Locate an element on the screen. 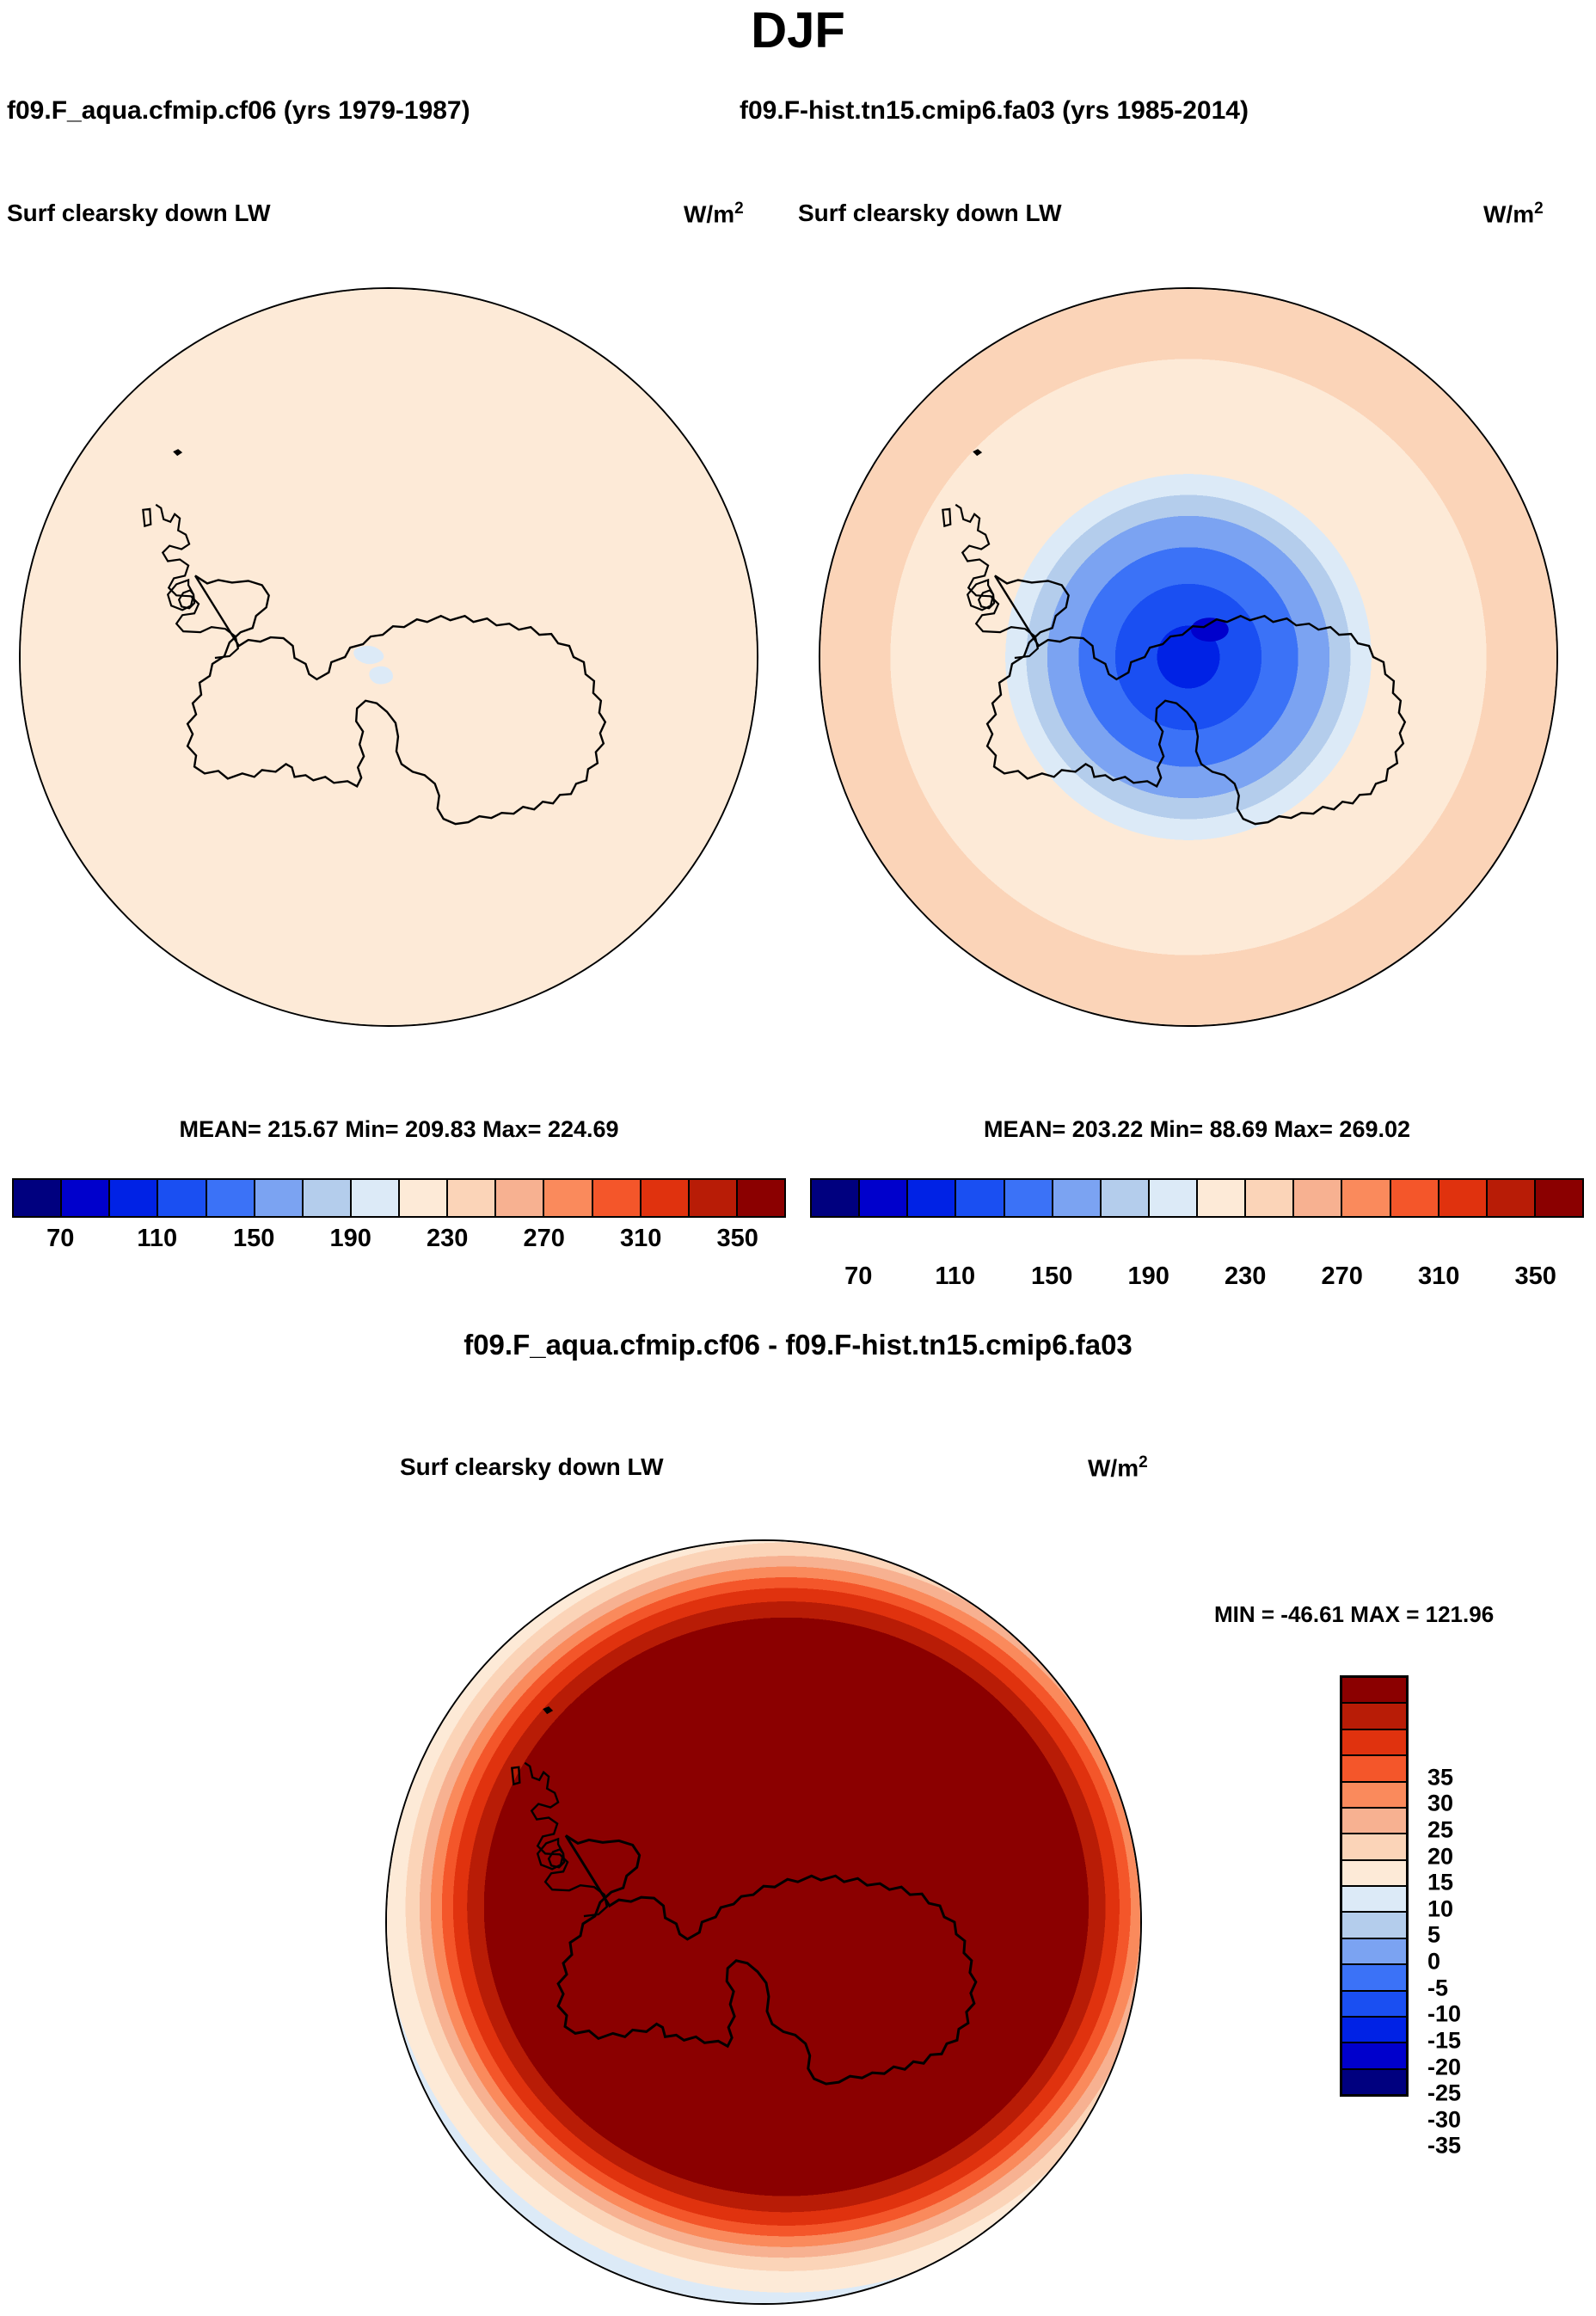 Image resolution: width=1596 pixels, height=2316 pixels. right-map-fill is located at coordinates (1188, 657).